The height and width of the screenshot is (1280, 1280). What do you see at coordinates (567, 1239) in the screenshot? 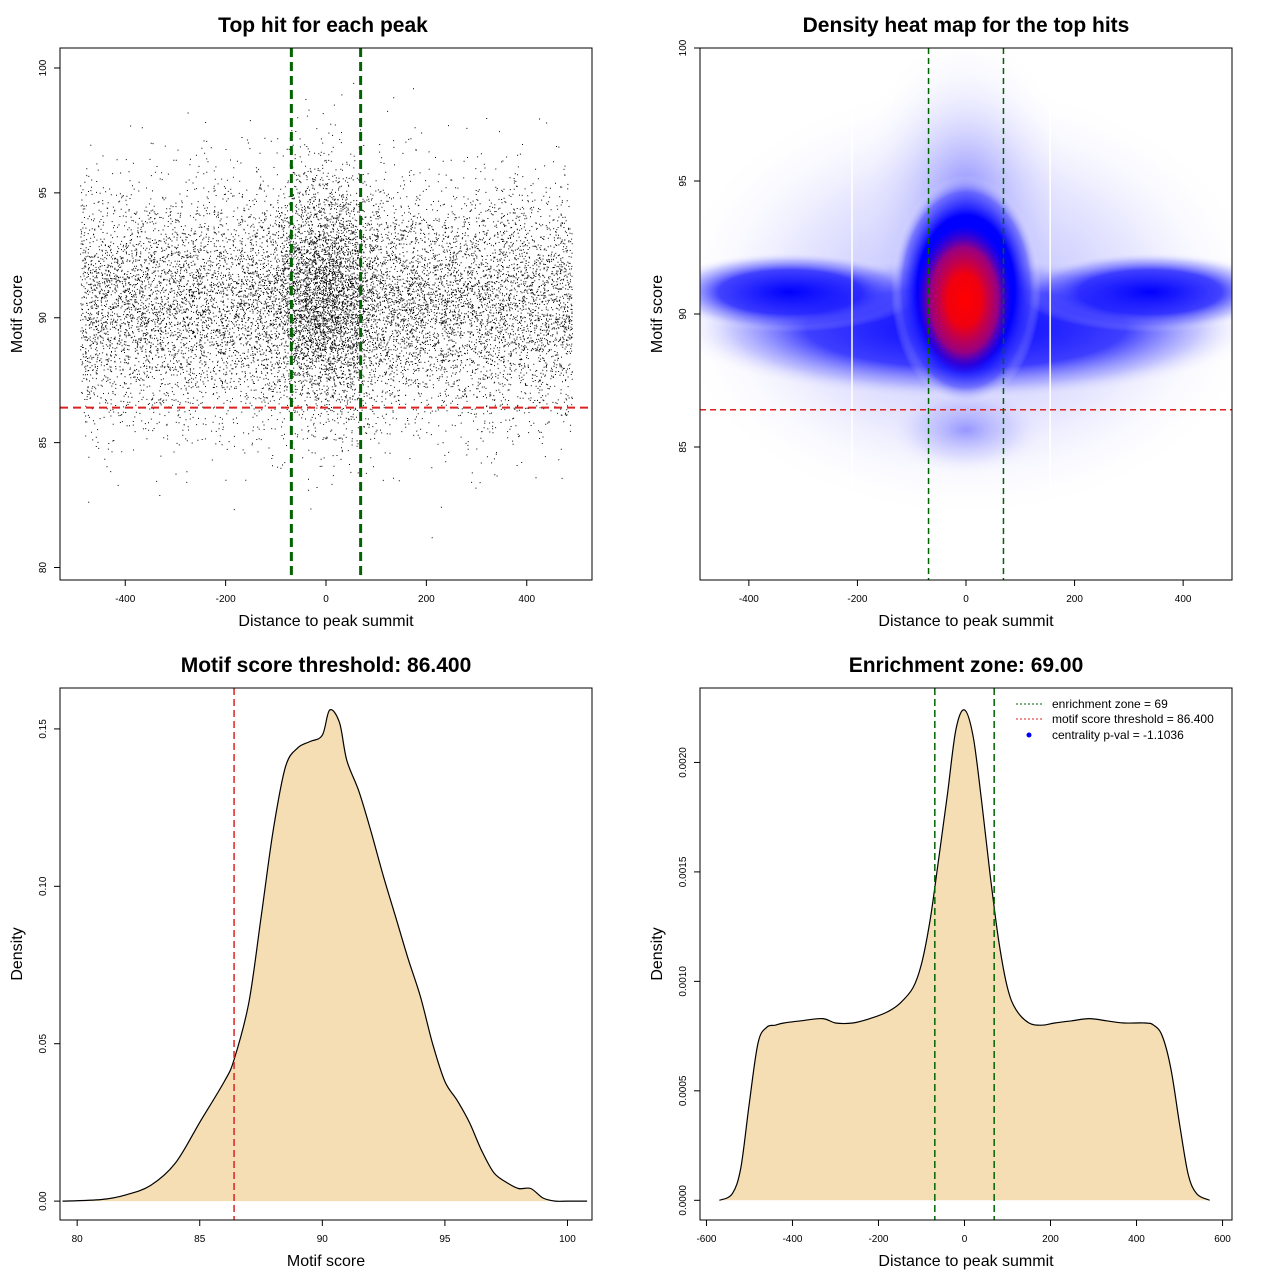
I see `score-density-xtick-label: 100` at bounding box center [567, 1239].